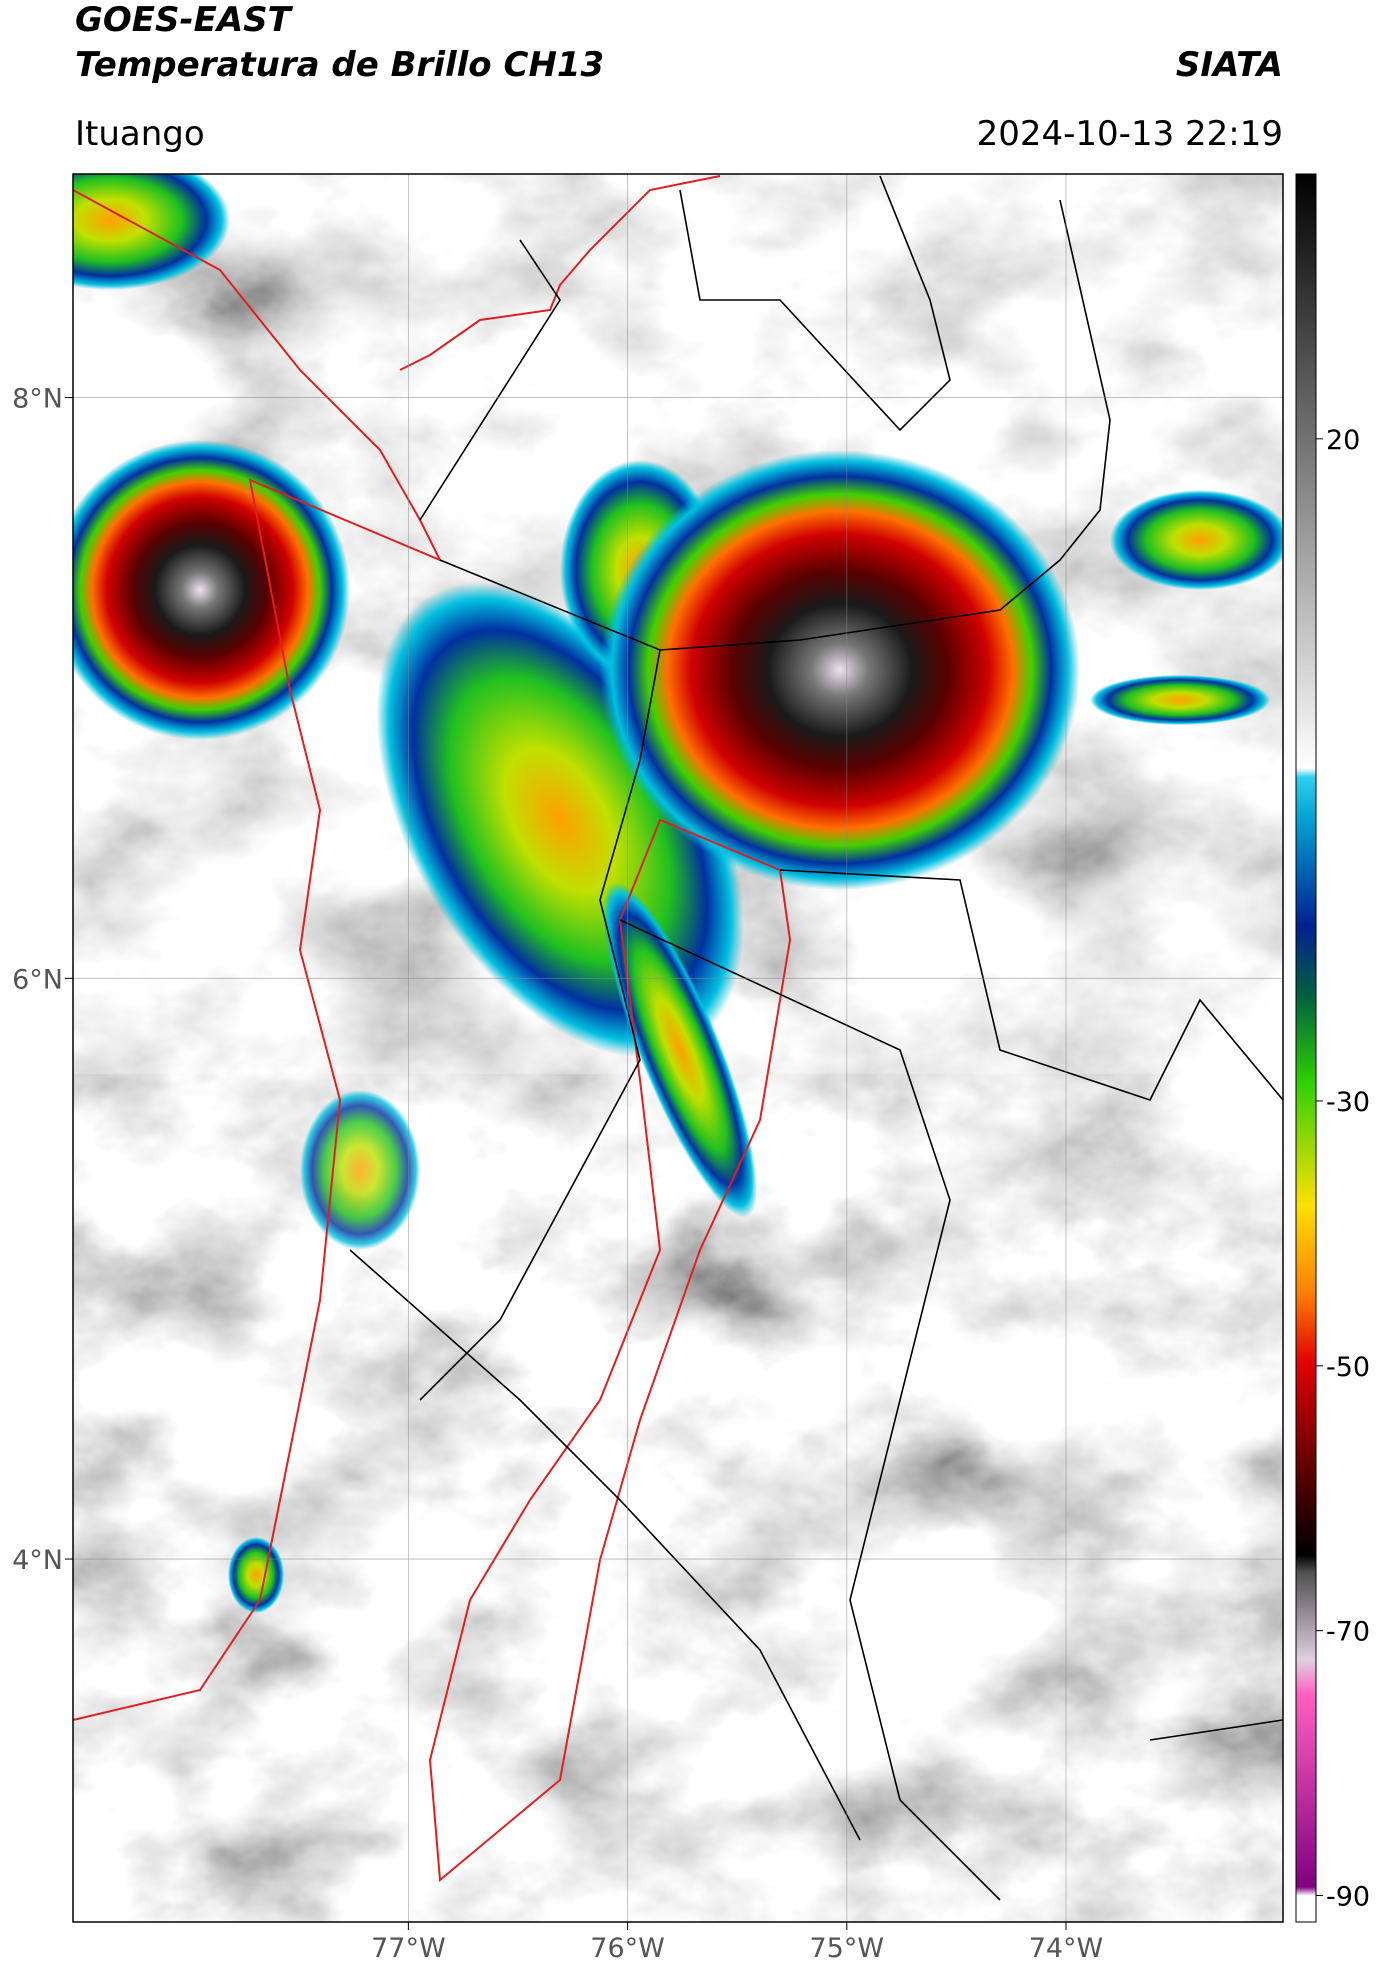 The height and width of the screenshot is (1981, 1384). I want to click on x-tick-label: 77°W, so click(408, 1948).